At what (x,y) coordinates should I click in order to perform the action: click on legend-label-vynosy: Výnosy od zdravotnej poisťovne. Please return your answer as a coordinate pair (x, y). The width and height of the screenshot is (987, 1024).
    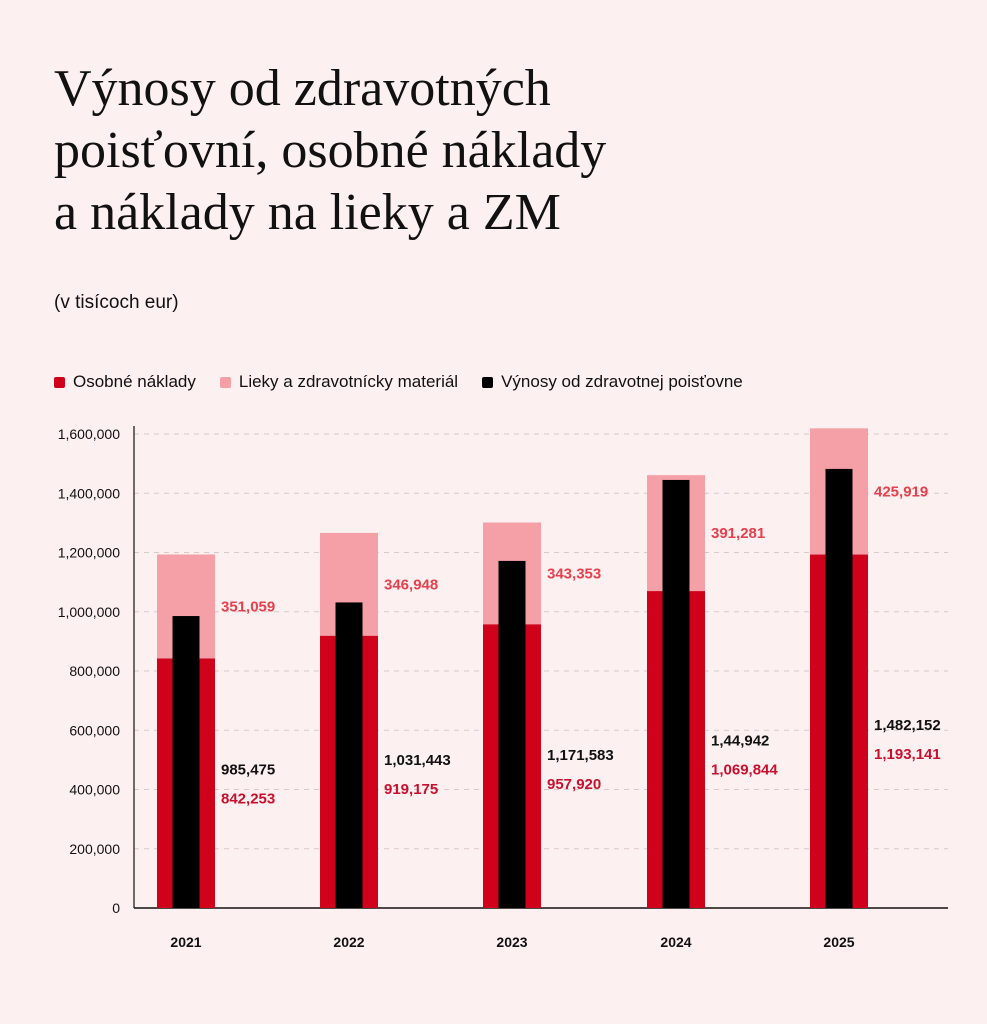
    Looking at the image, I should click on (622, 381).